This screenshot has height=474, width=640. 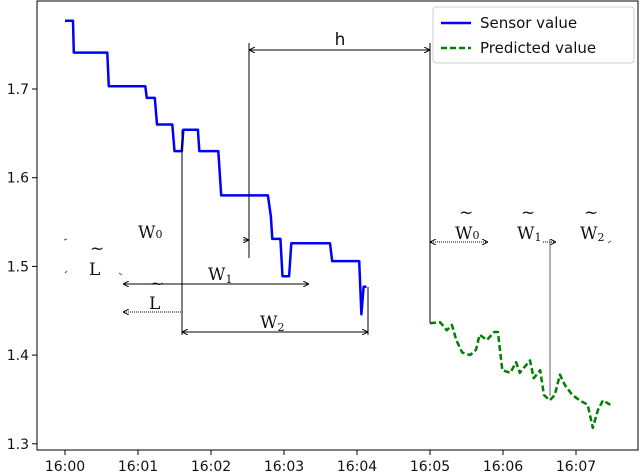 I want to click on y-tick-label: 1.4, so click(x=18, y=356).